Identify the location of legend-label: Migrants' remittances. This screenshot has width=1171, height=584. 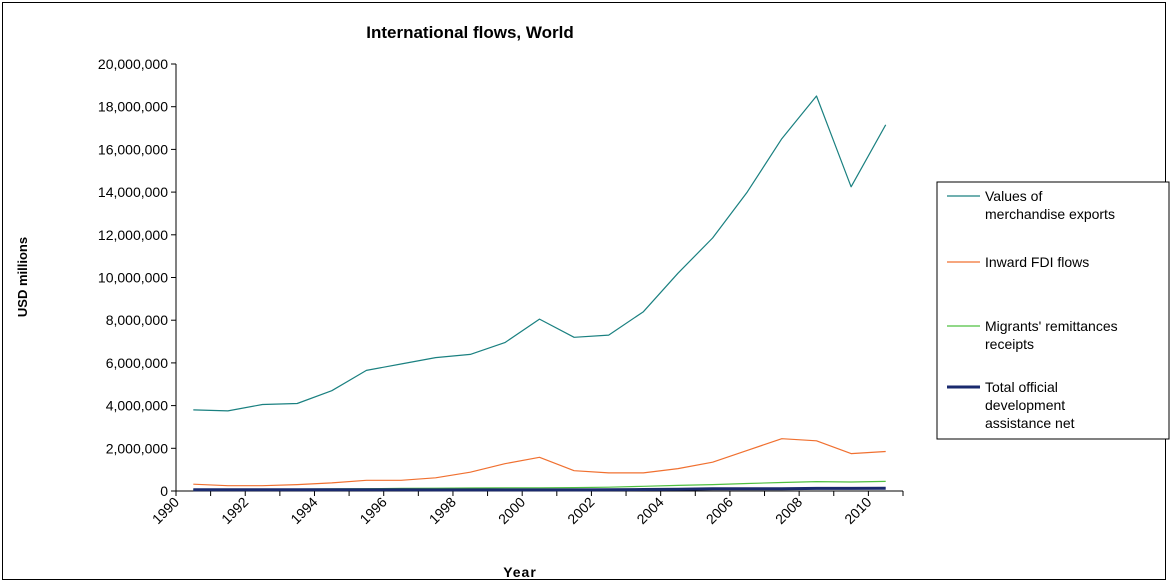
(1051, 326).